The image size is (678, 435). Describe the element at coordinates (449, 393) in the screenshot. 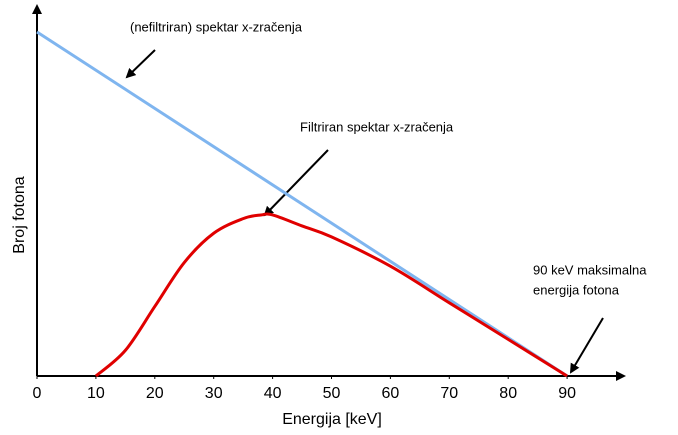

I see `x-tick-label: 70` at that location.